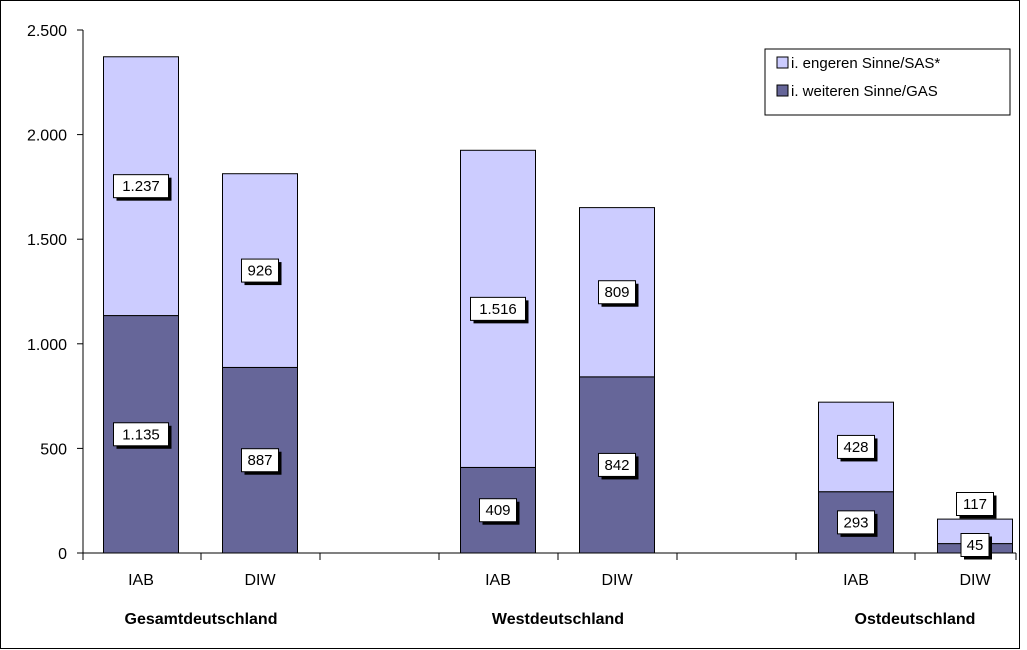  I want to click on y-tick-label: 2.000, so click(47, 136).